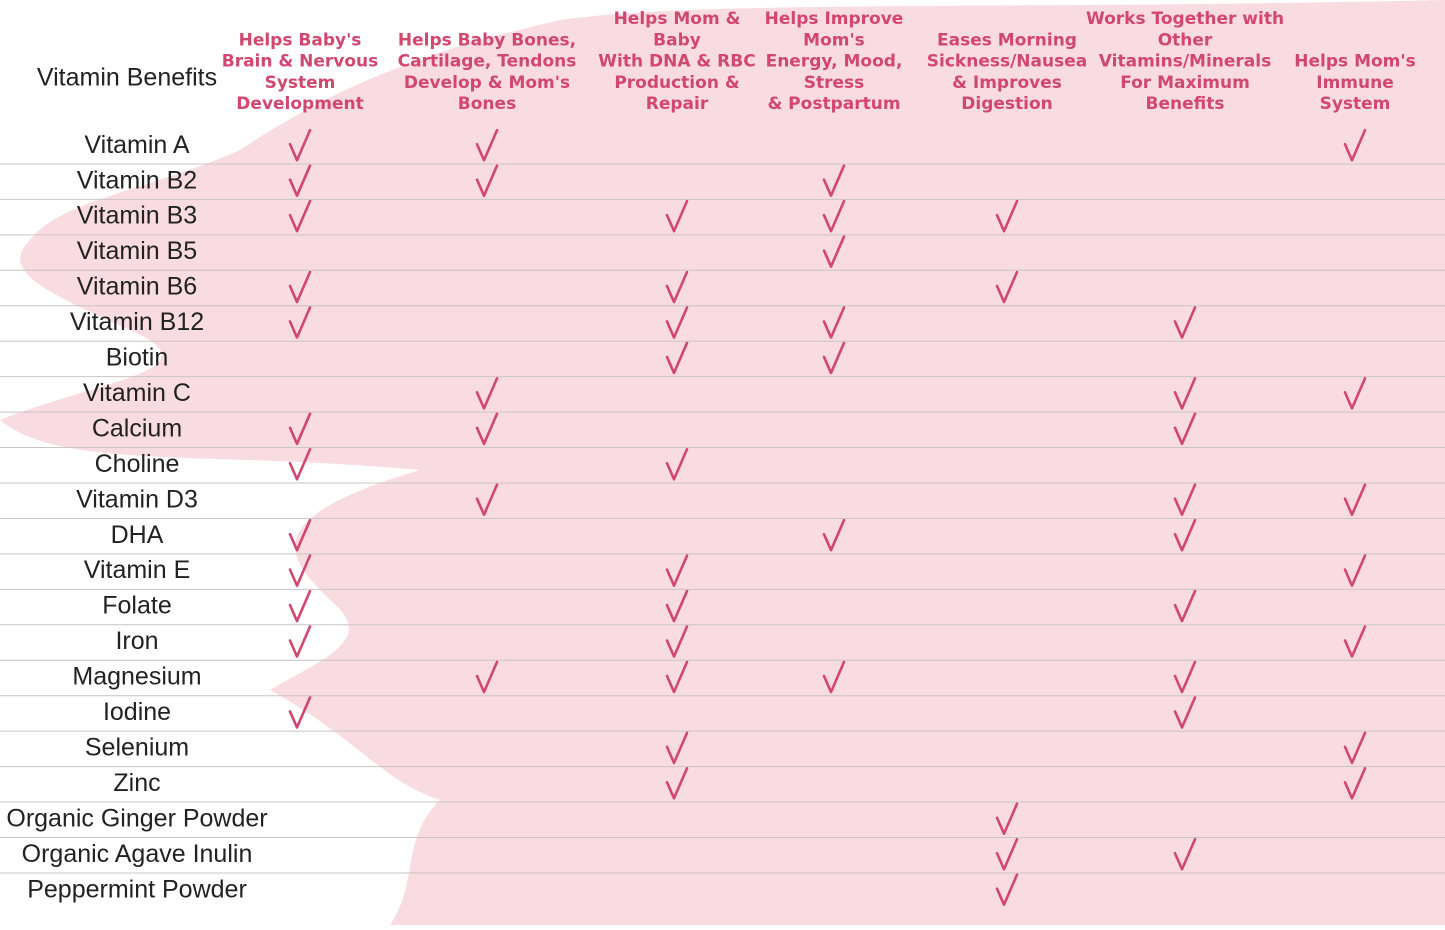  What do you see at coordinates (137, 216) in the screenshot?
I see `row-label: Vitamin B3` at bounding box center [137, 216].